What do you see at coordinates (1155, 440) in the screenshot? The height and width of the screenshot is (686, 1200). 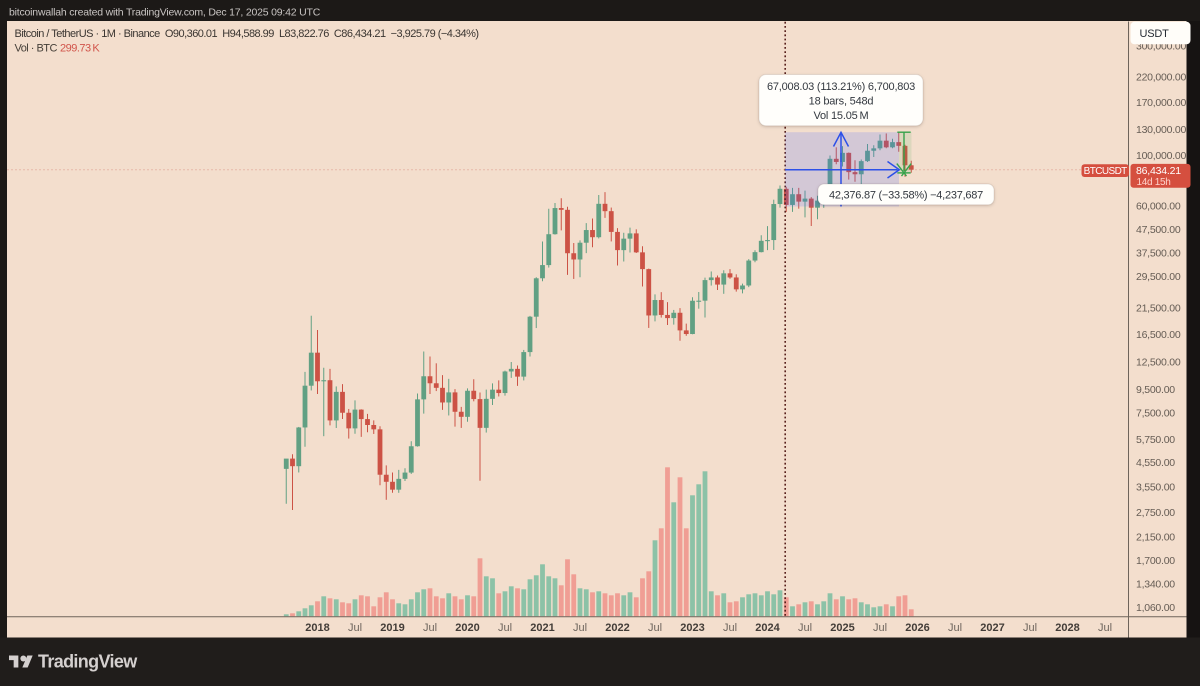 I see `svg-text: 5,750.00` at bounding box center [1155, 440].